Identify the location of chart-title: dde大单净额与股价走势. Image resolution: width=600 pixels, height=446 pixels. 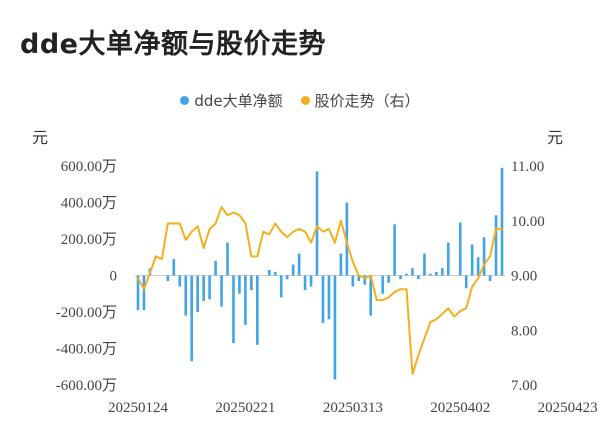
(173, 44).